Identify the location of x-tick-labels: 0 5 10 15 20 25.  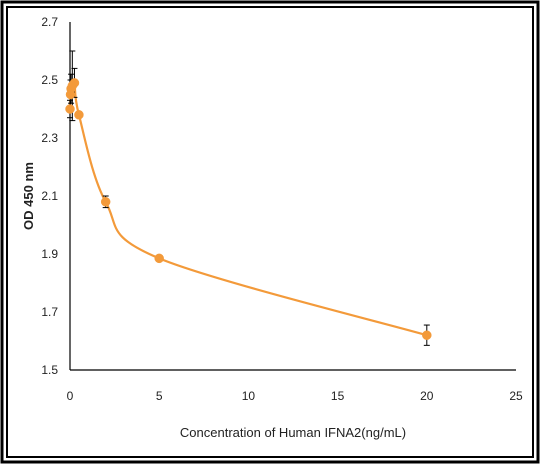
(295, 396).